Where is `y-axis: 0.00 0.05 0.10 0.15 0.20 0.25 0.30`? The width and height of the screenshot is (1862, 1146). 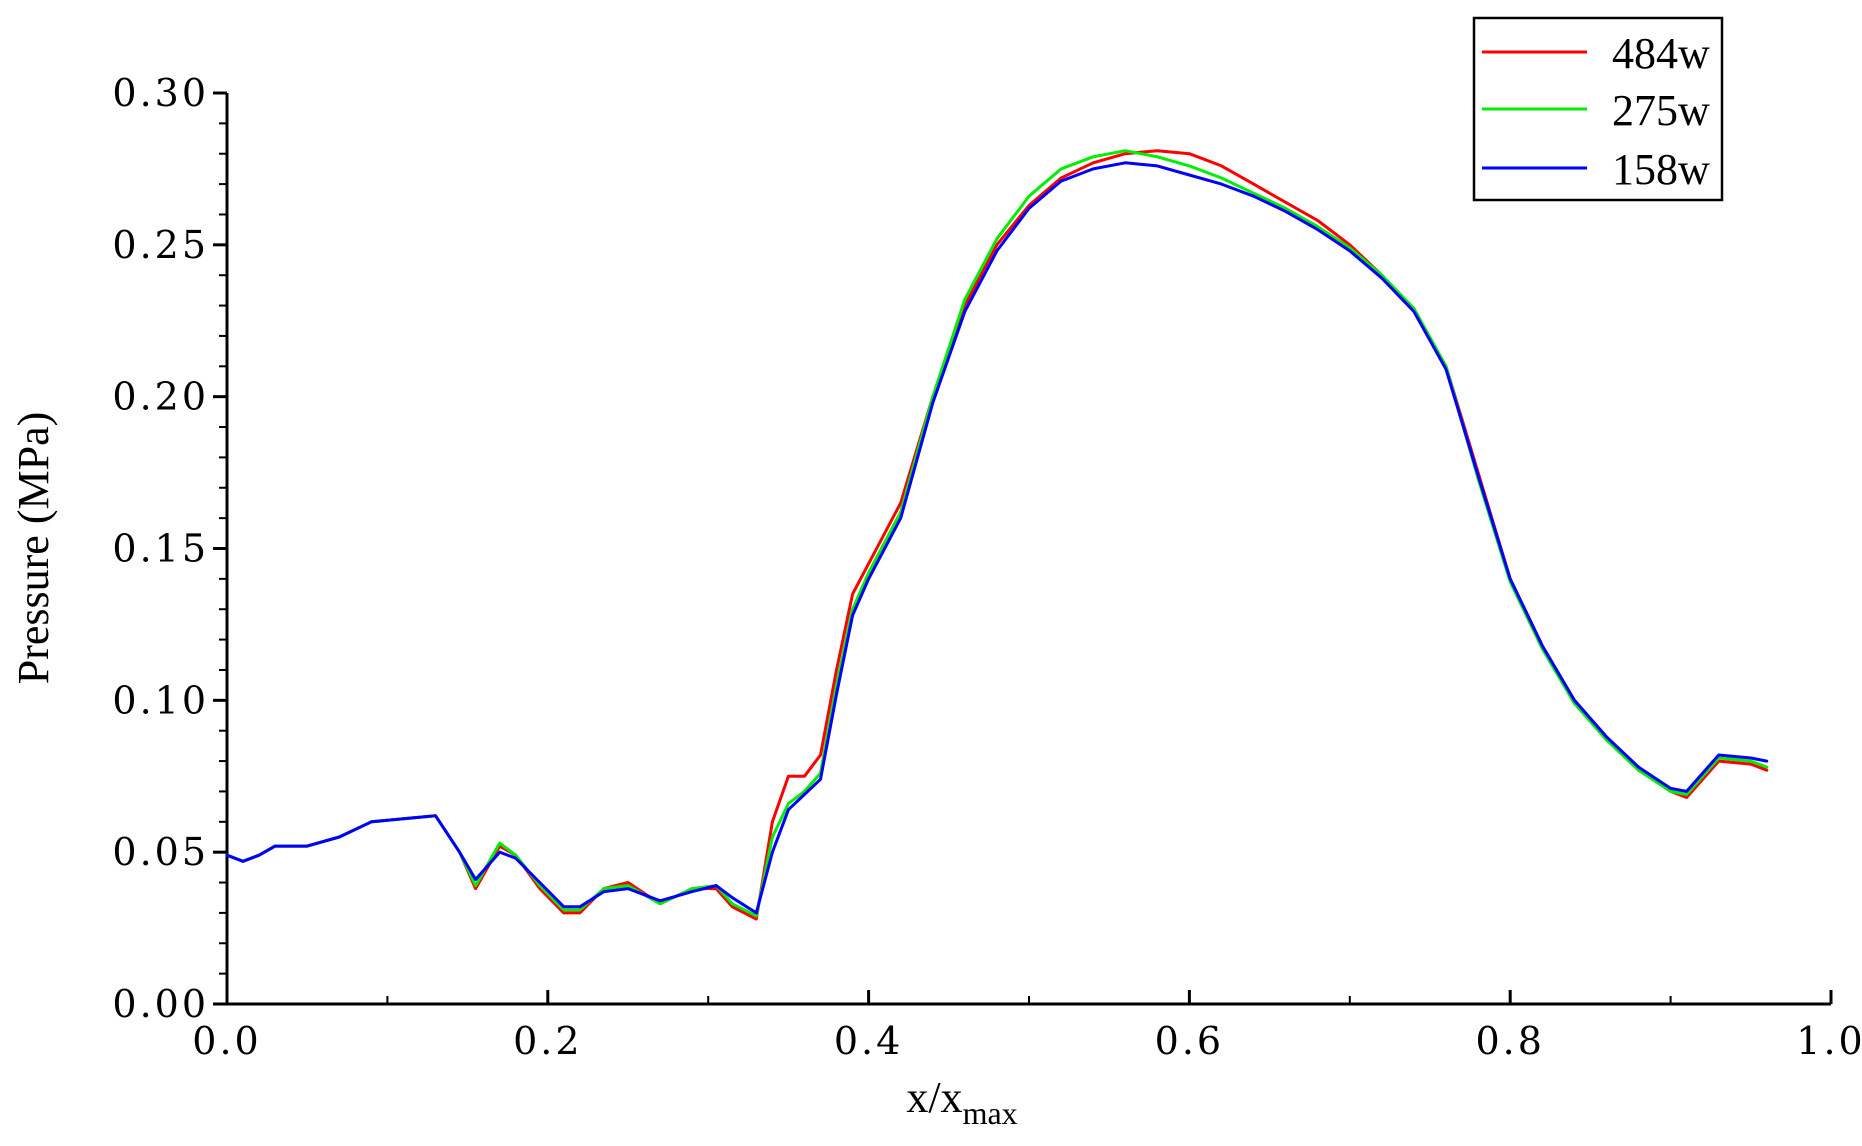 y-axis: 0.00 0.05 0.10 0.15 0.20 0.25 0.30 is located at coordinates (170, 548).